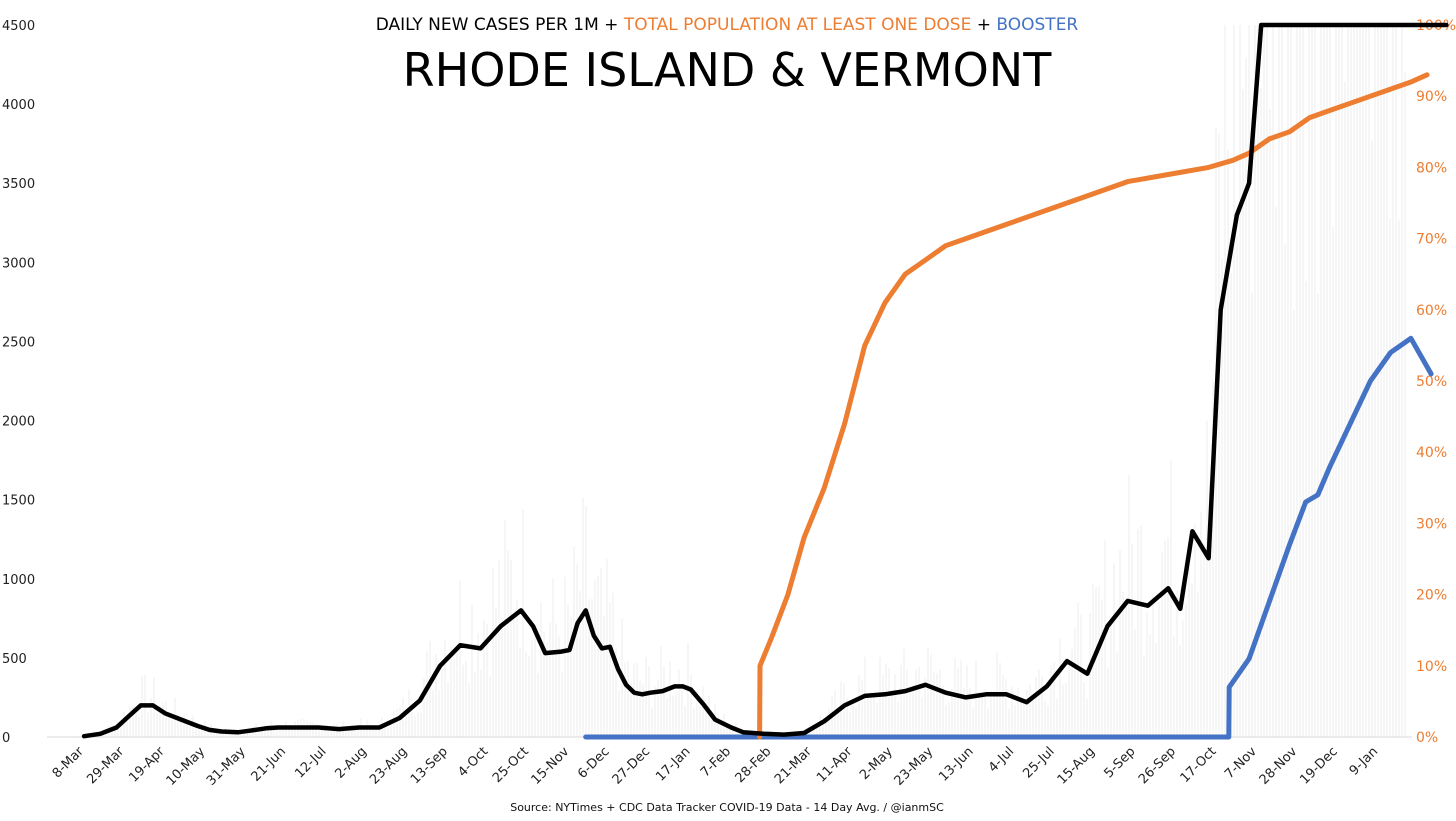 The height and width of the screenshot is (821, 1456). I want to click on right-tick-label: 10%, so click(1431, 667).